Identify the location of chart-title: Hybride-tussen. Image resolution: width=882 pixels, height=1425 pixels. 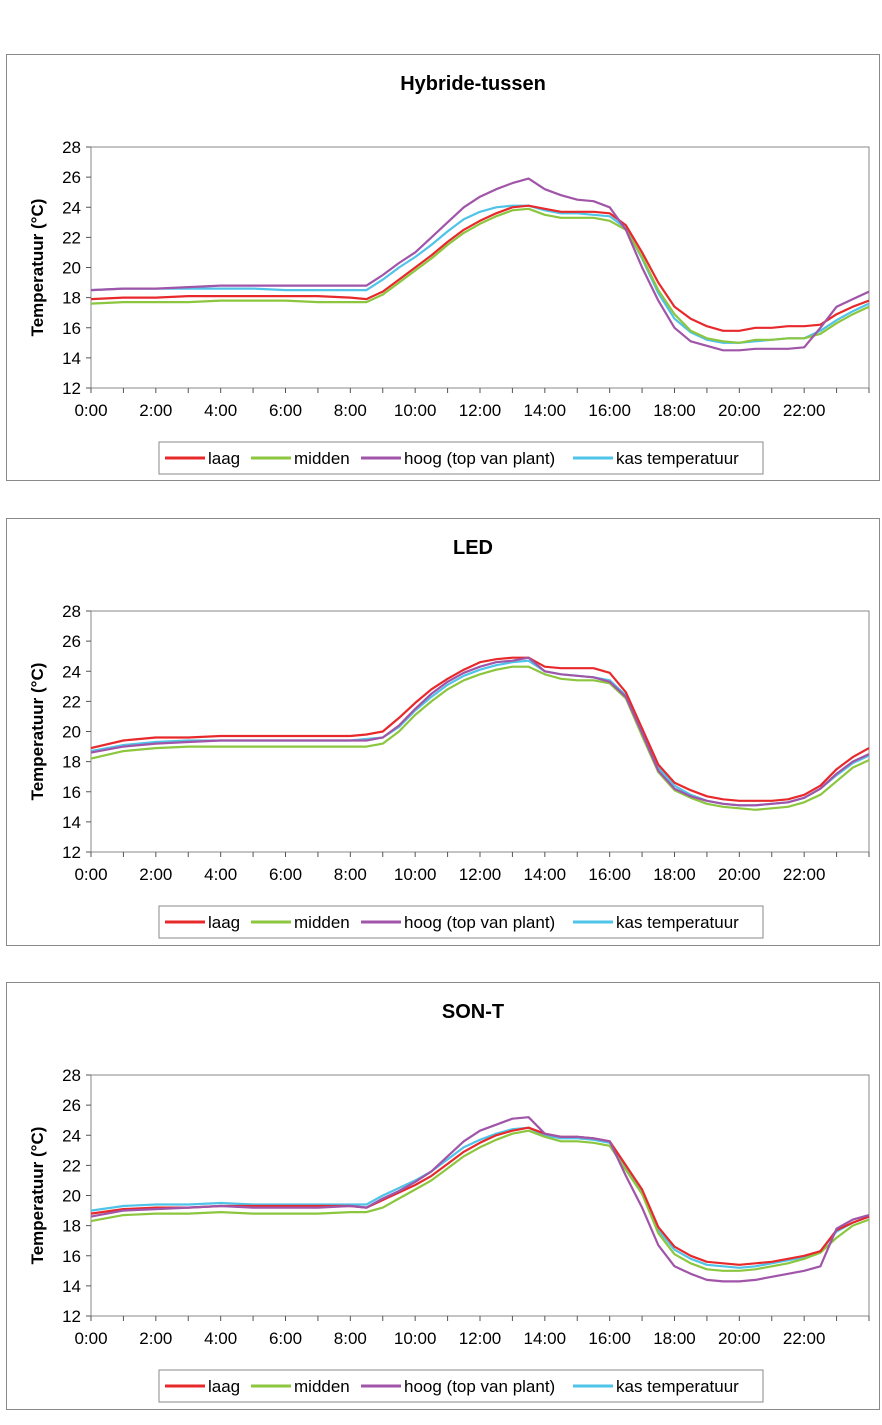
(473, 84).